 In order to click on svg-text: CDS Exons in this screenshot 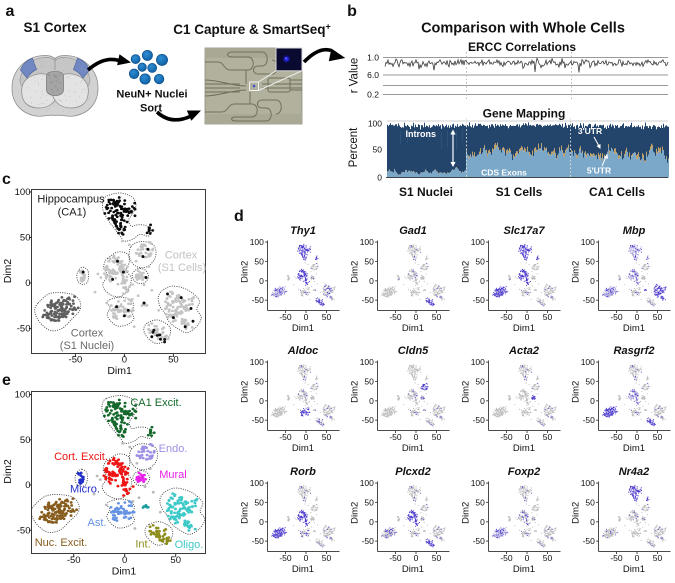, I will do `click(504, 173)`.